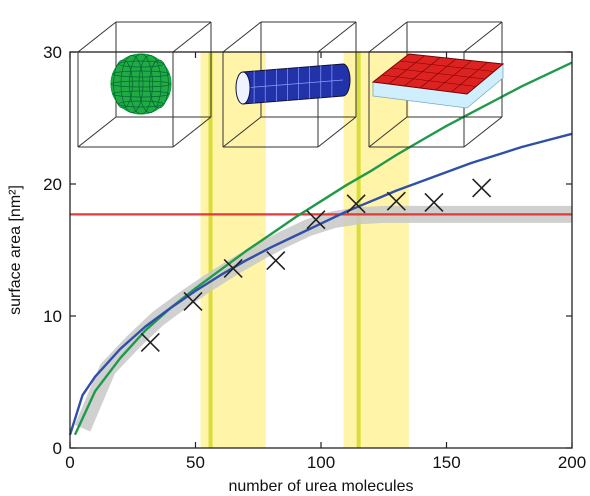  Describe the element at coordinates (15, 250) in the screenshot. I see `y-axis-label: surface area [nm²]` at that location.